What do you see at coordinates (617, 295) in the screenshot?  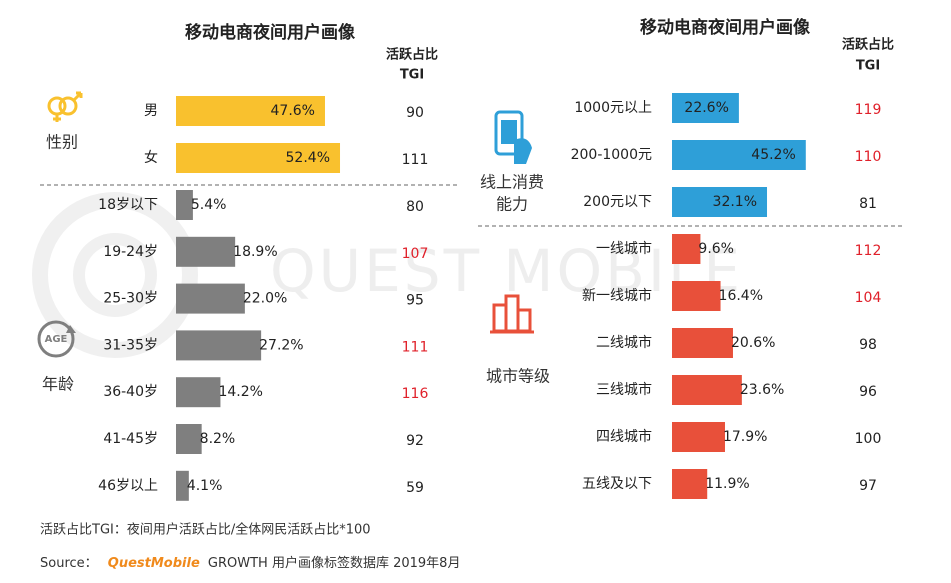 I see `category-label: 新一线城市` at bounding box center [617, 295].